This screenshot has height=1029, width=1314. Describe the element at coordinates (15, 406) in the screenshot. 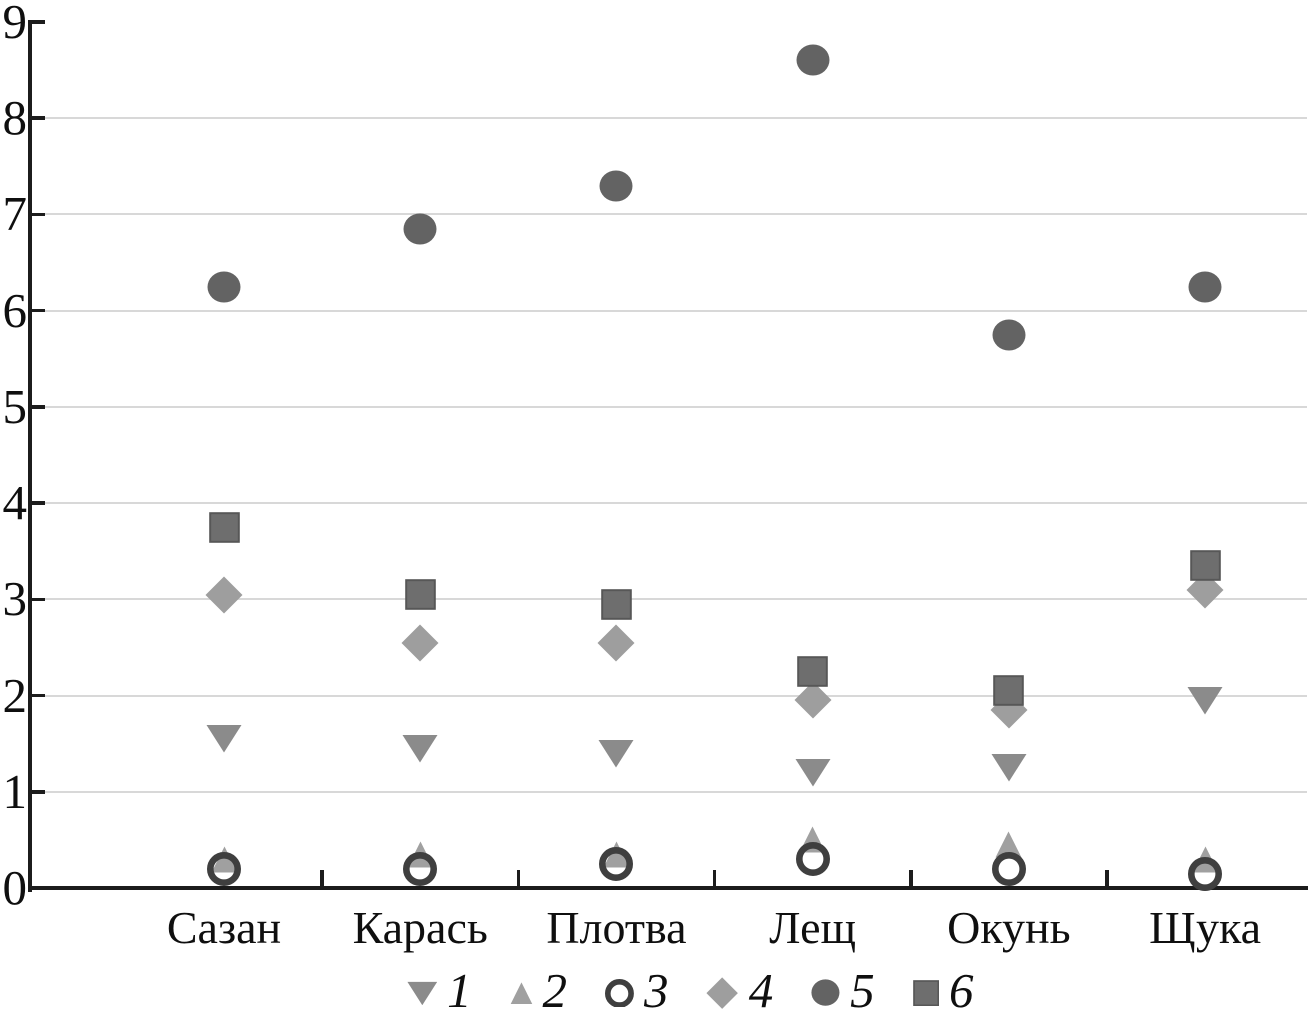

I see `y-tick-label-5: 5` at that location.